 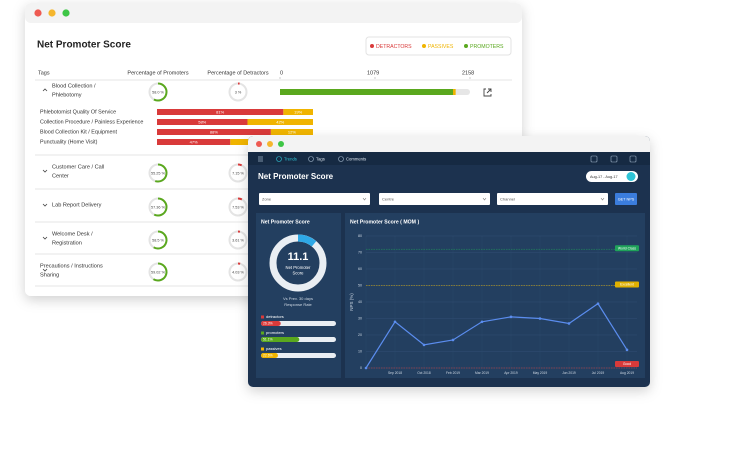 What do you see at coordinates (468, 73) in the screenshot?
I see `scale-tick-label: 2158` at bounding box center [468, 73].